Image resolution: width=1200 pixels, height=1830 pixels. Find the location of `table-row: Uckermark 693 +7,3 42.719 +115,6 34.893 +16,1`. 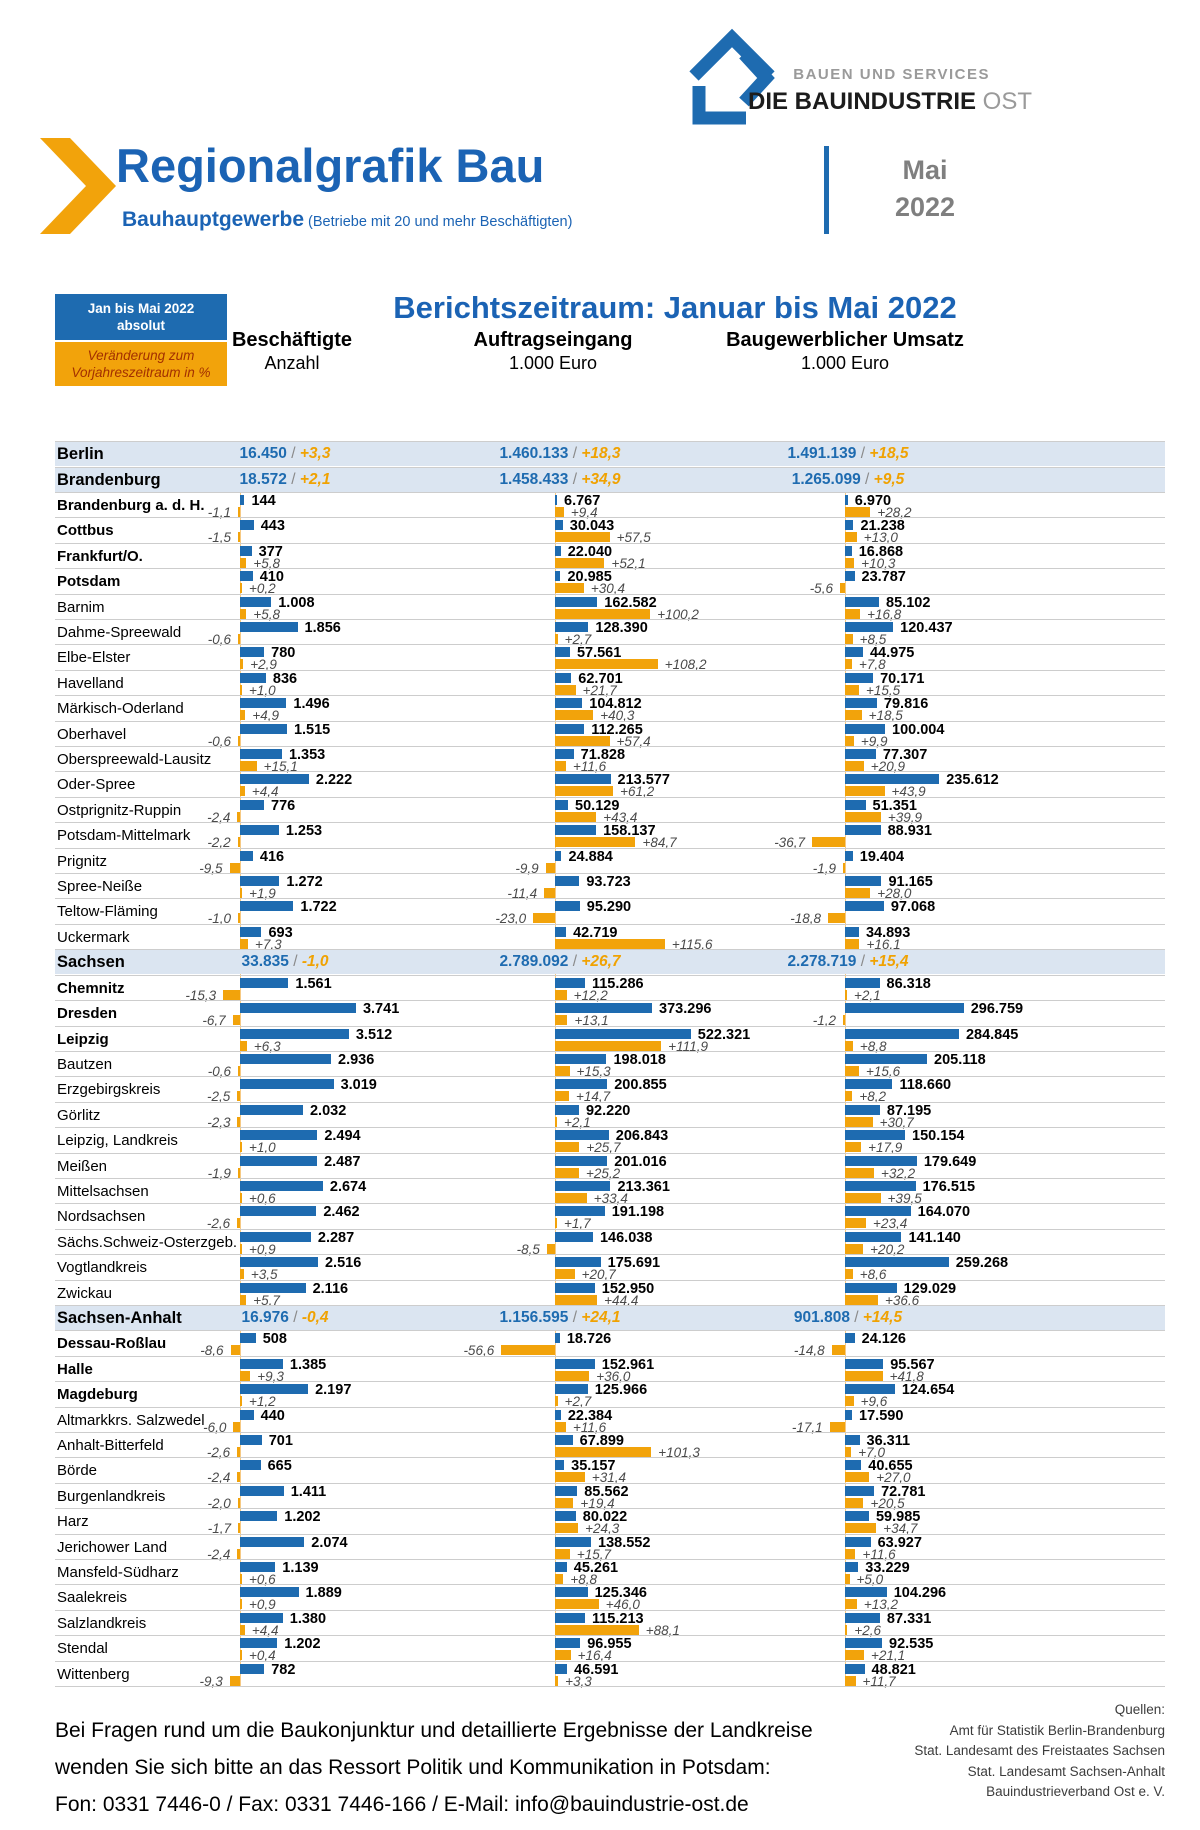

table-row: Uckermark 693 +7,3 42.719 +115,6 34.893 +16,1 is located at coordinates (610, 937).